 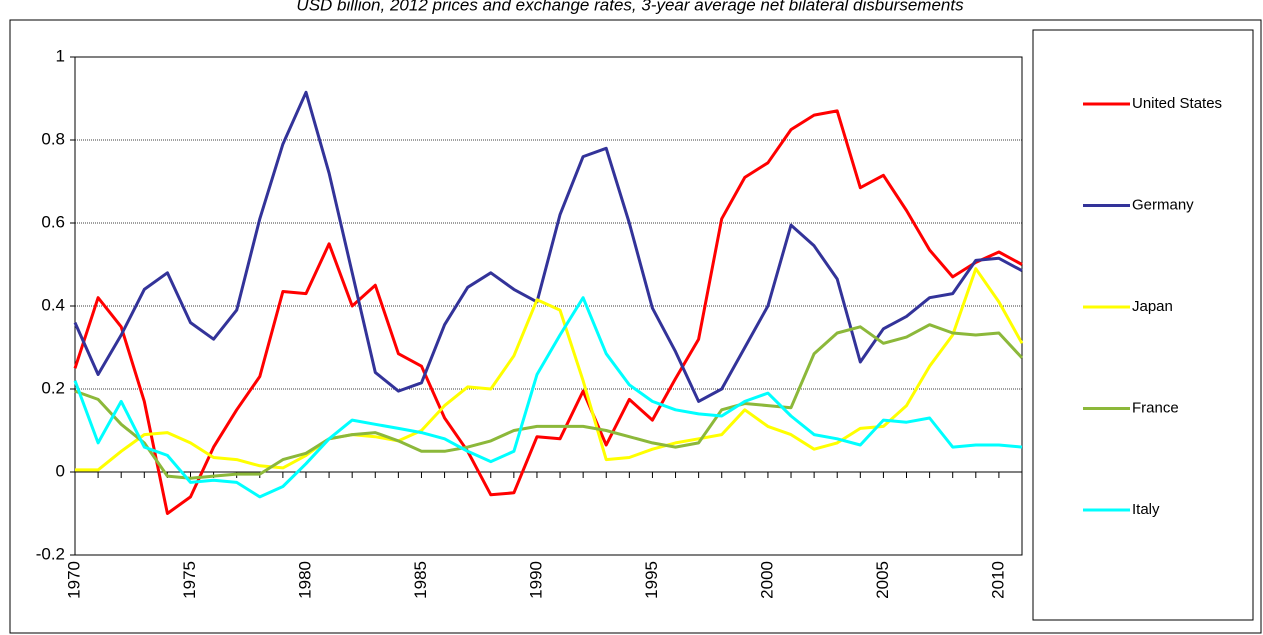 What do you see at coordinates (1146, 509) in the screenshot?
I see `legend-label: Italy` at bounding box center [1146, 509].